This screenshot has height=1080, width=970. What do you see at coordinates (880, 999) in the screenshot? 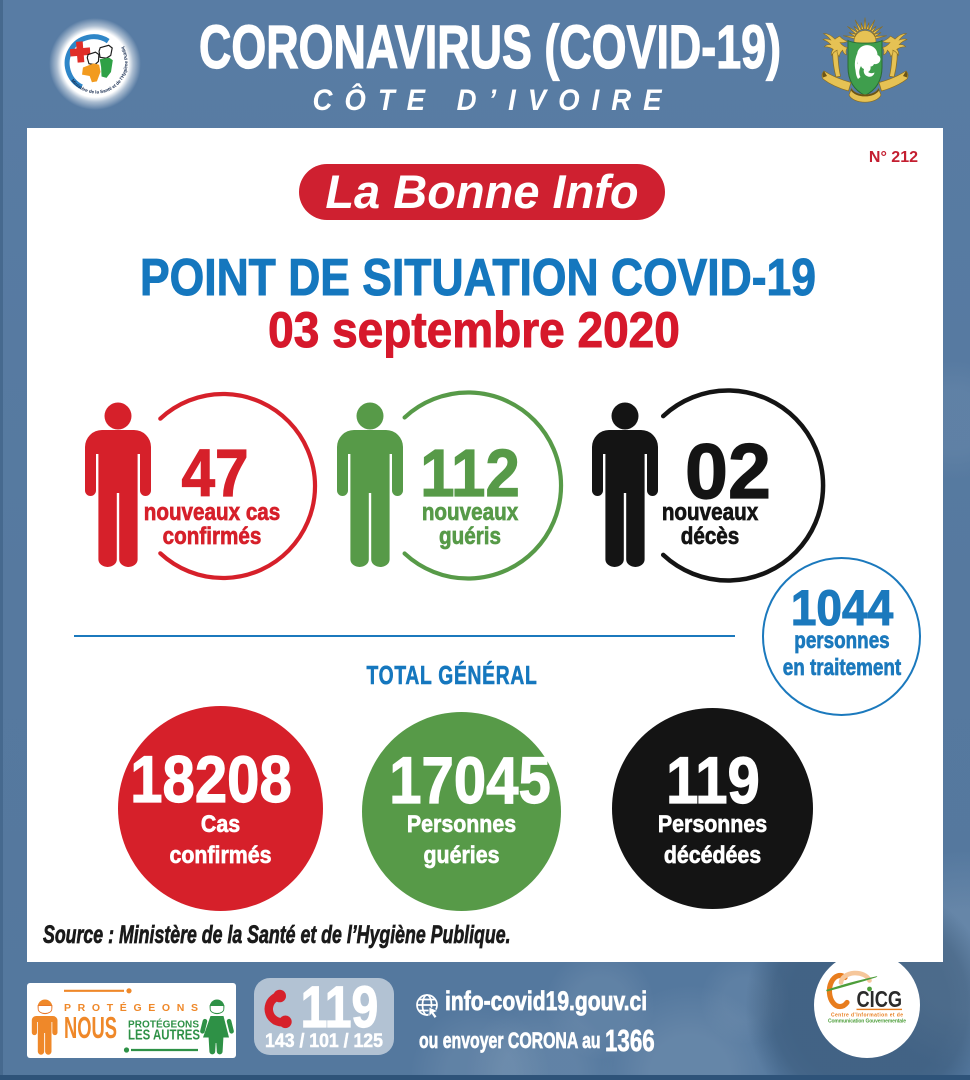
I see `svg-text: CICG` at bounding box center [880, 999].